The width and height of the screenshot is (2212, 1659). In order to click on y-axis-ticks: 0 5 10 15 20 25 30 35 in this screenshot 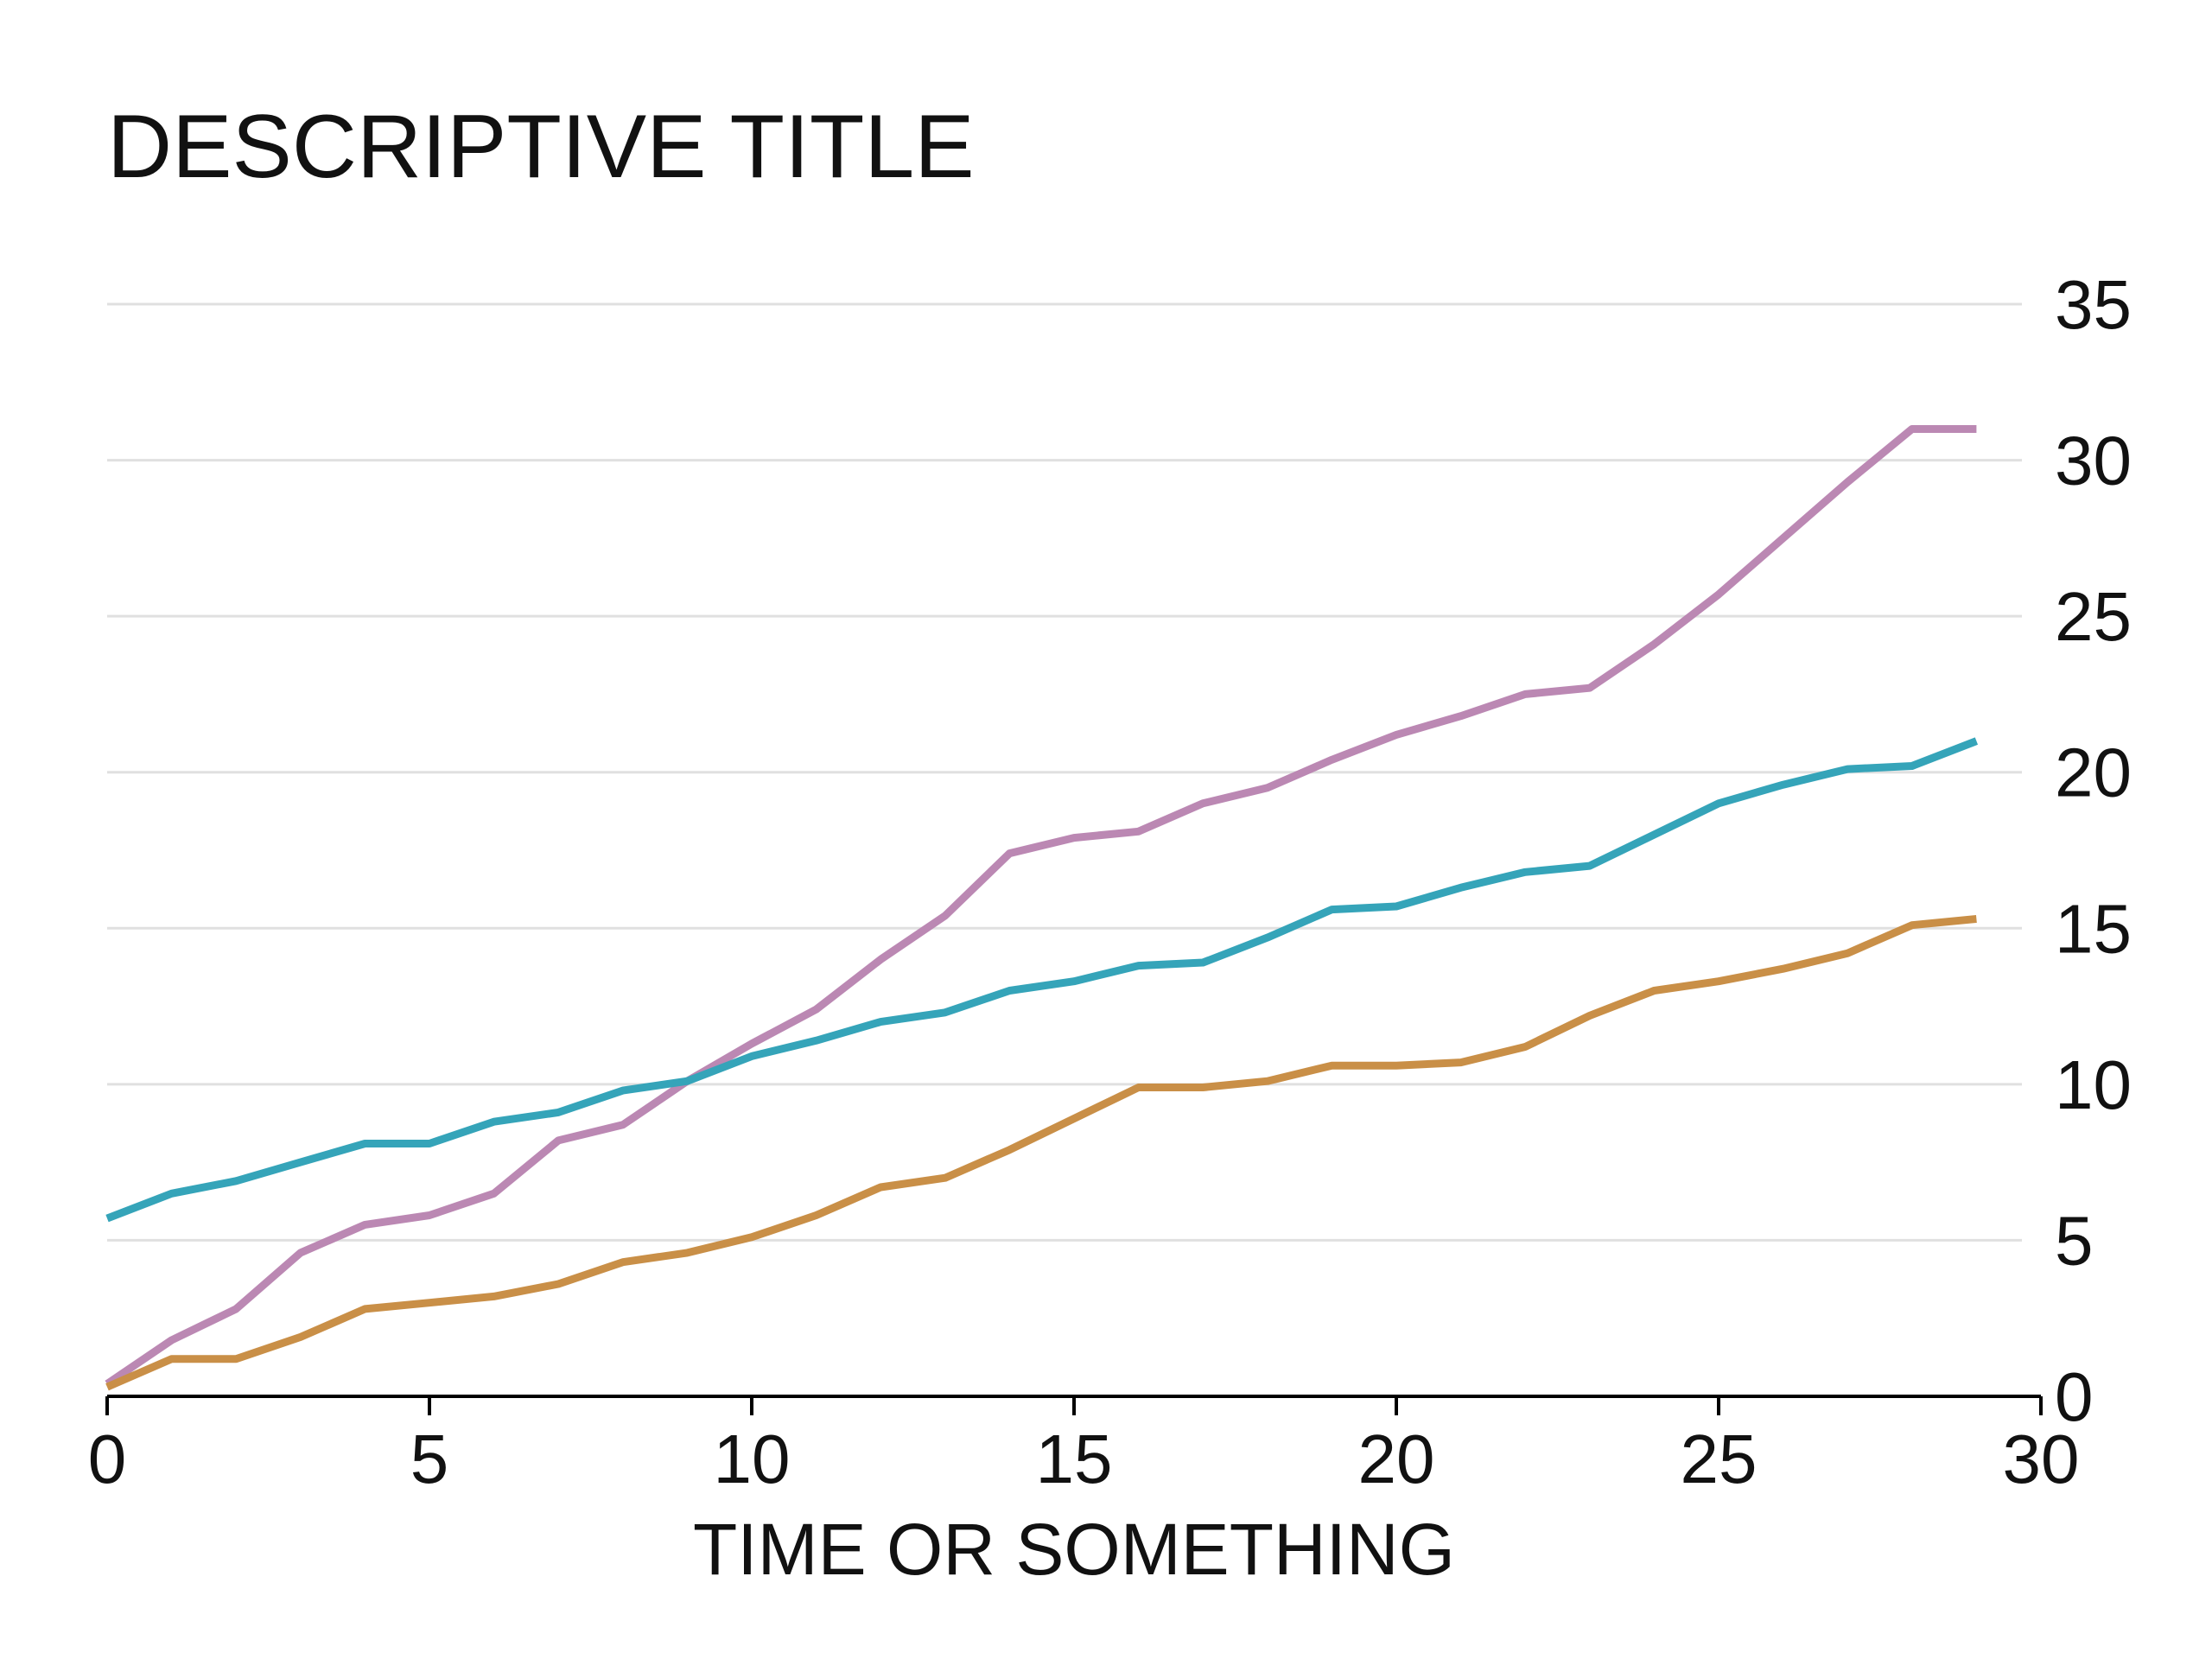, I will do `click(2093, 850)`.